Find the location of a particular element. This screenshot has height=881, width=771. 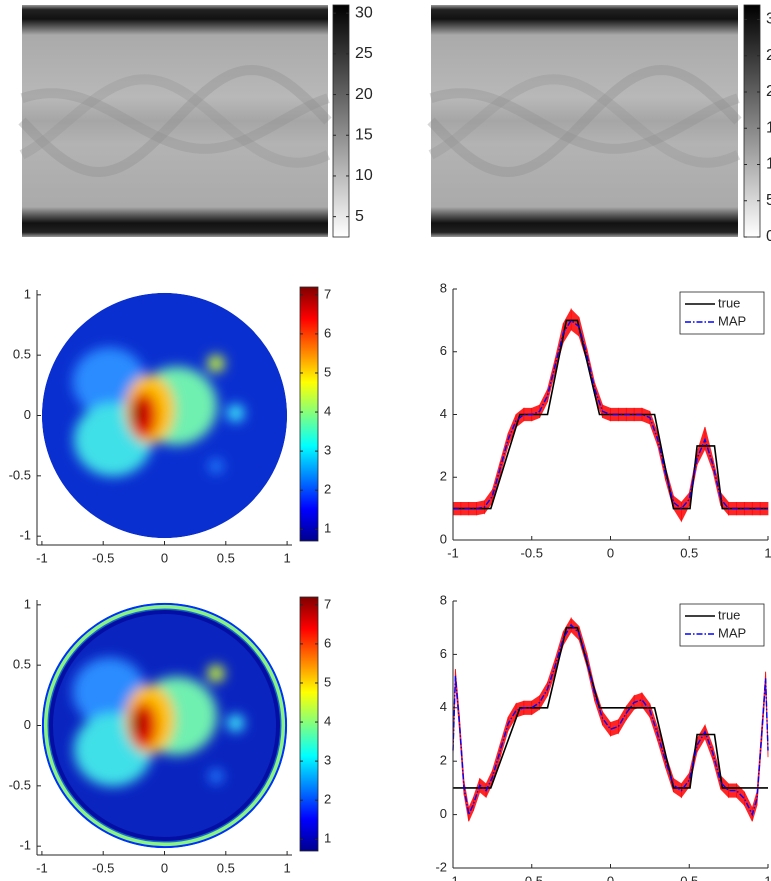

colorbar-tick-label: 3 is located at coordinates (327, 450).